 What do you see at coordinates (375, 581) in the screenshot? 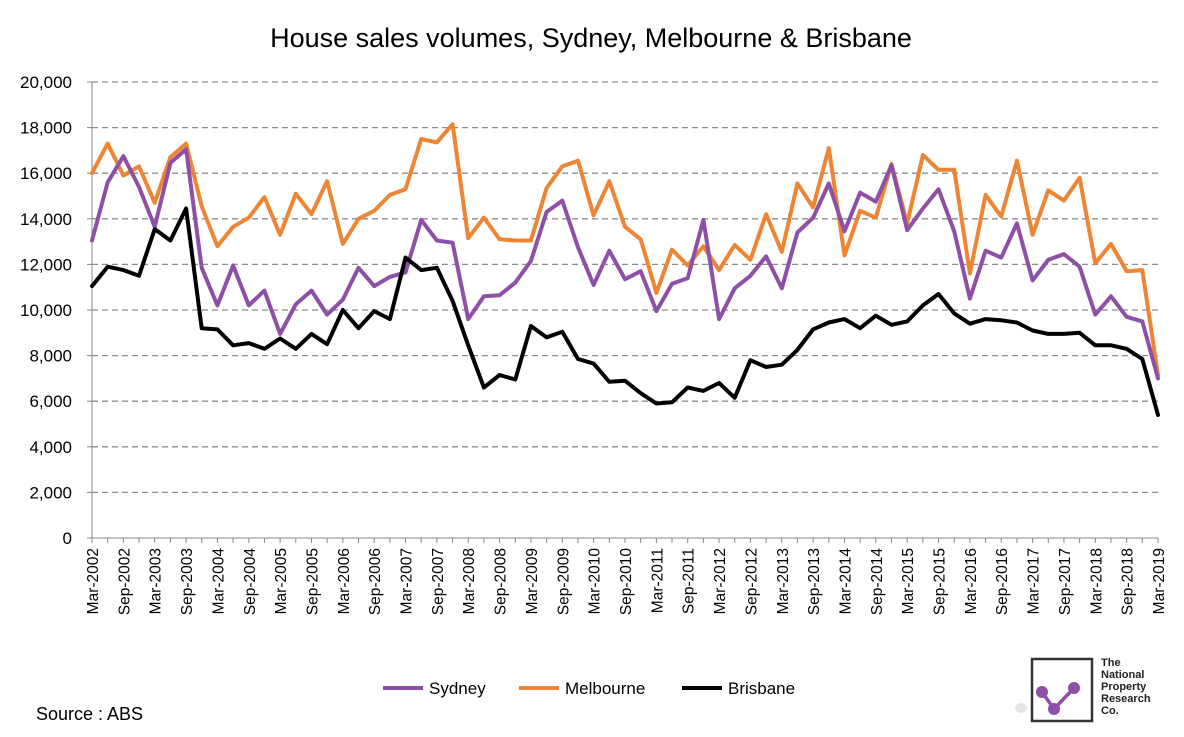
I see `x-tick-label: Sep-2006` at bounding box center [375, 581].